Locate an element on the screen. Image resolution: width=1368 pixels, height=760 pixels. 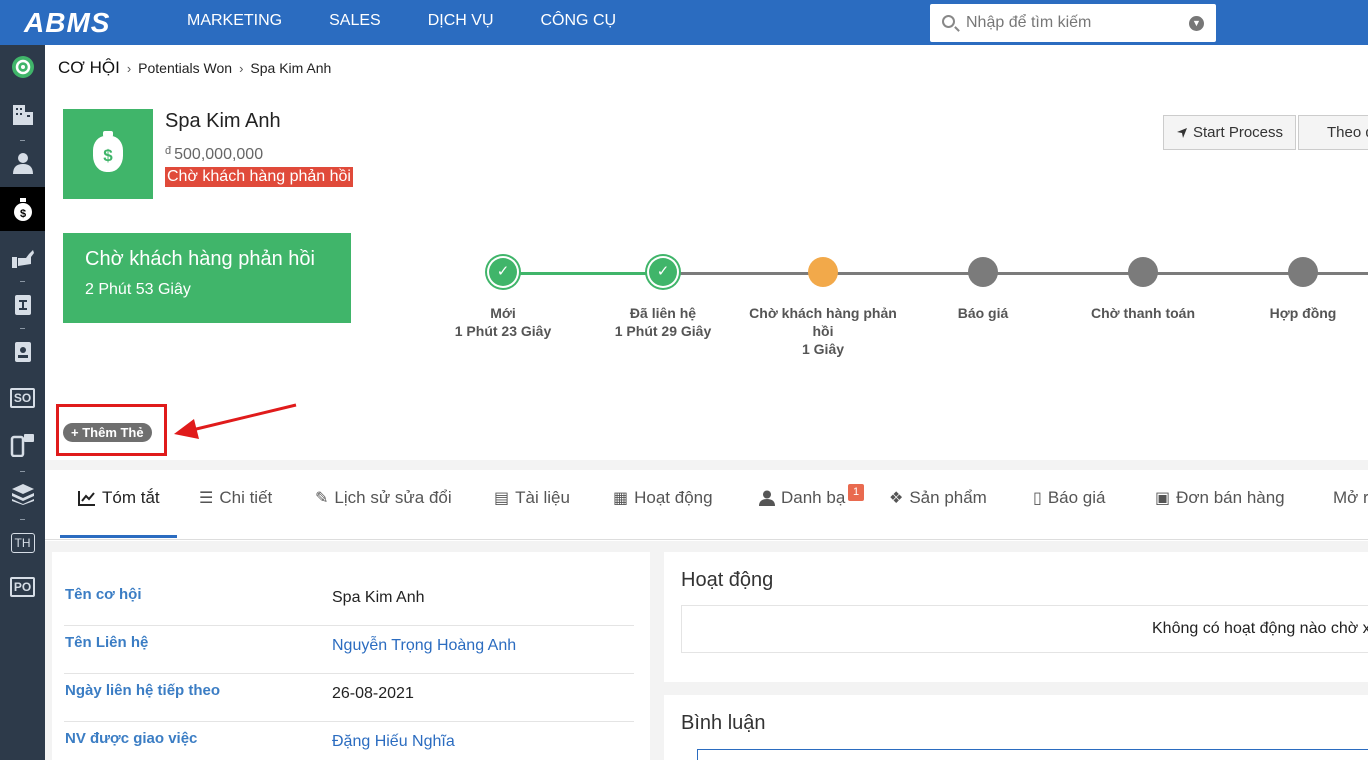
summary-row: NV được giao việc Đặng Hiếu Nghĩa is located at coordinates (349, 741).